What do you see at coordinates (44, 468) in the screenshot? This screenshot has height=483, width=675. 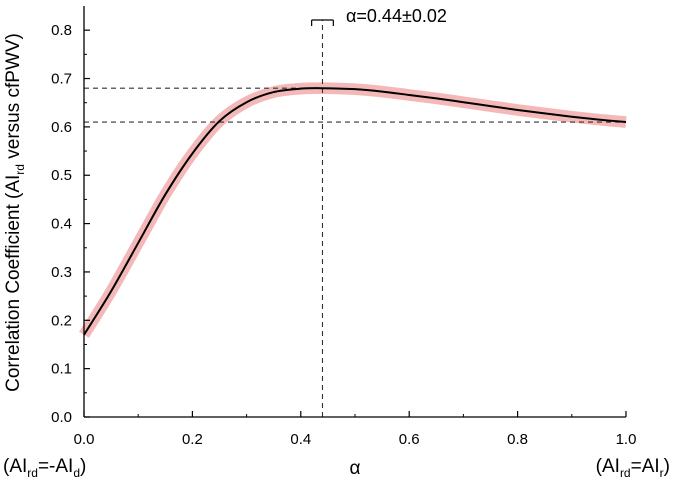 I see `x-left-end-label: (AIrd=-AId)` at bounding box center [44, 468].